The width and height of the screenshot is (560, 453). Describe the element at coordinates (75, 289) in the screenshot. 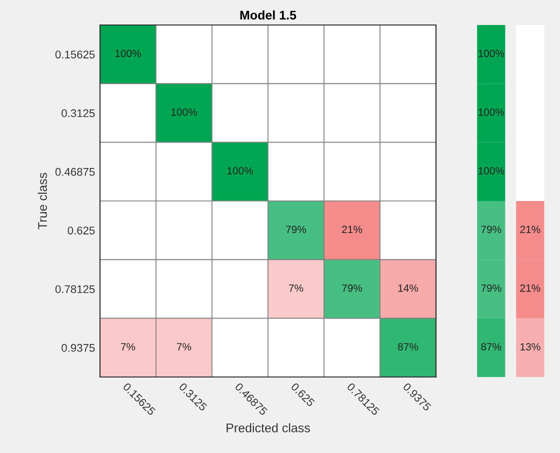

I see `y-tick-label: 0.78125` at that location.